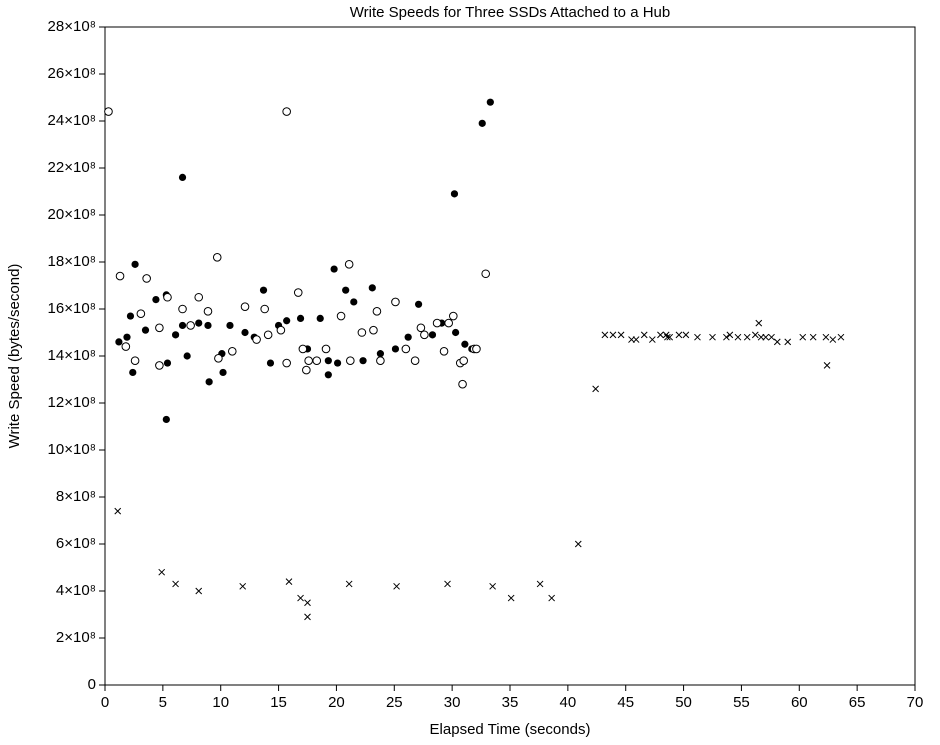  I want to click on x-tick-label: 40, so click(568, 702).